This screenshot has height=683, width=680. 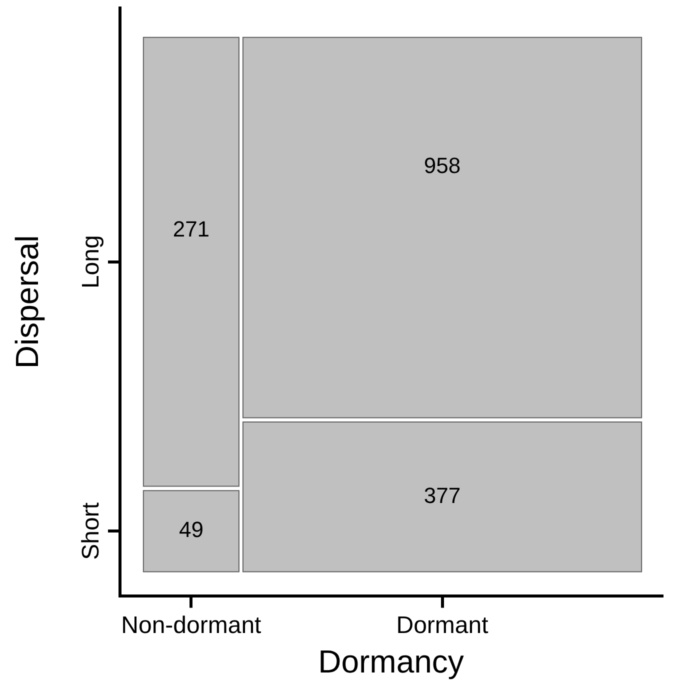 I want to click on category-label: Dormant, so click(x=442, y=625).